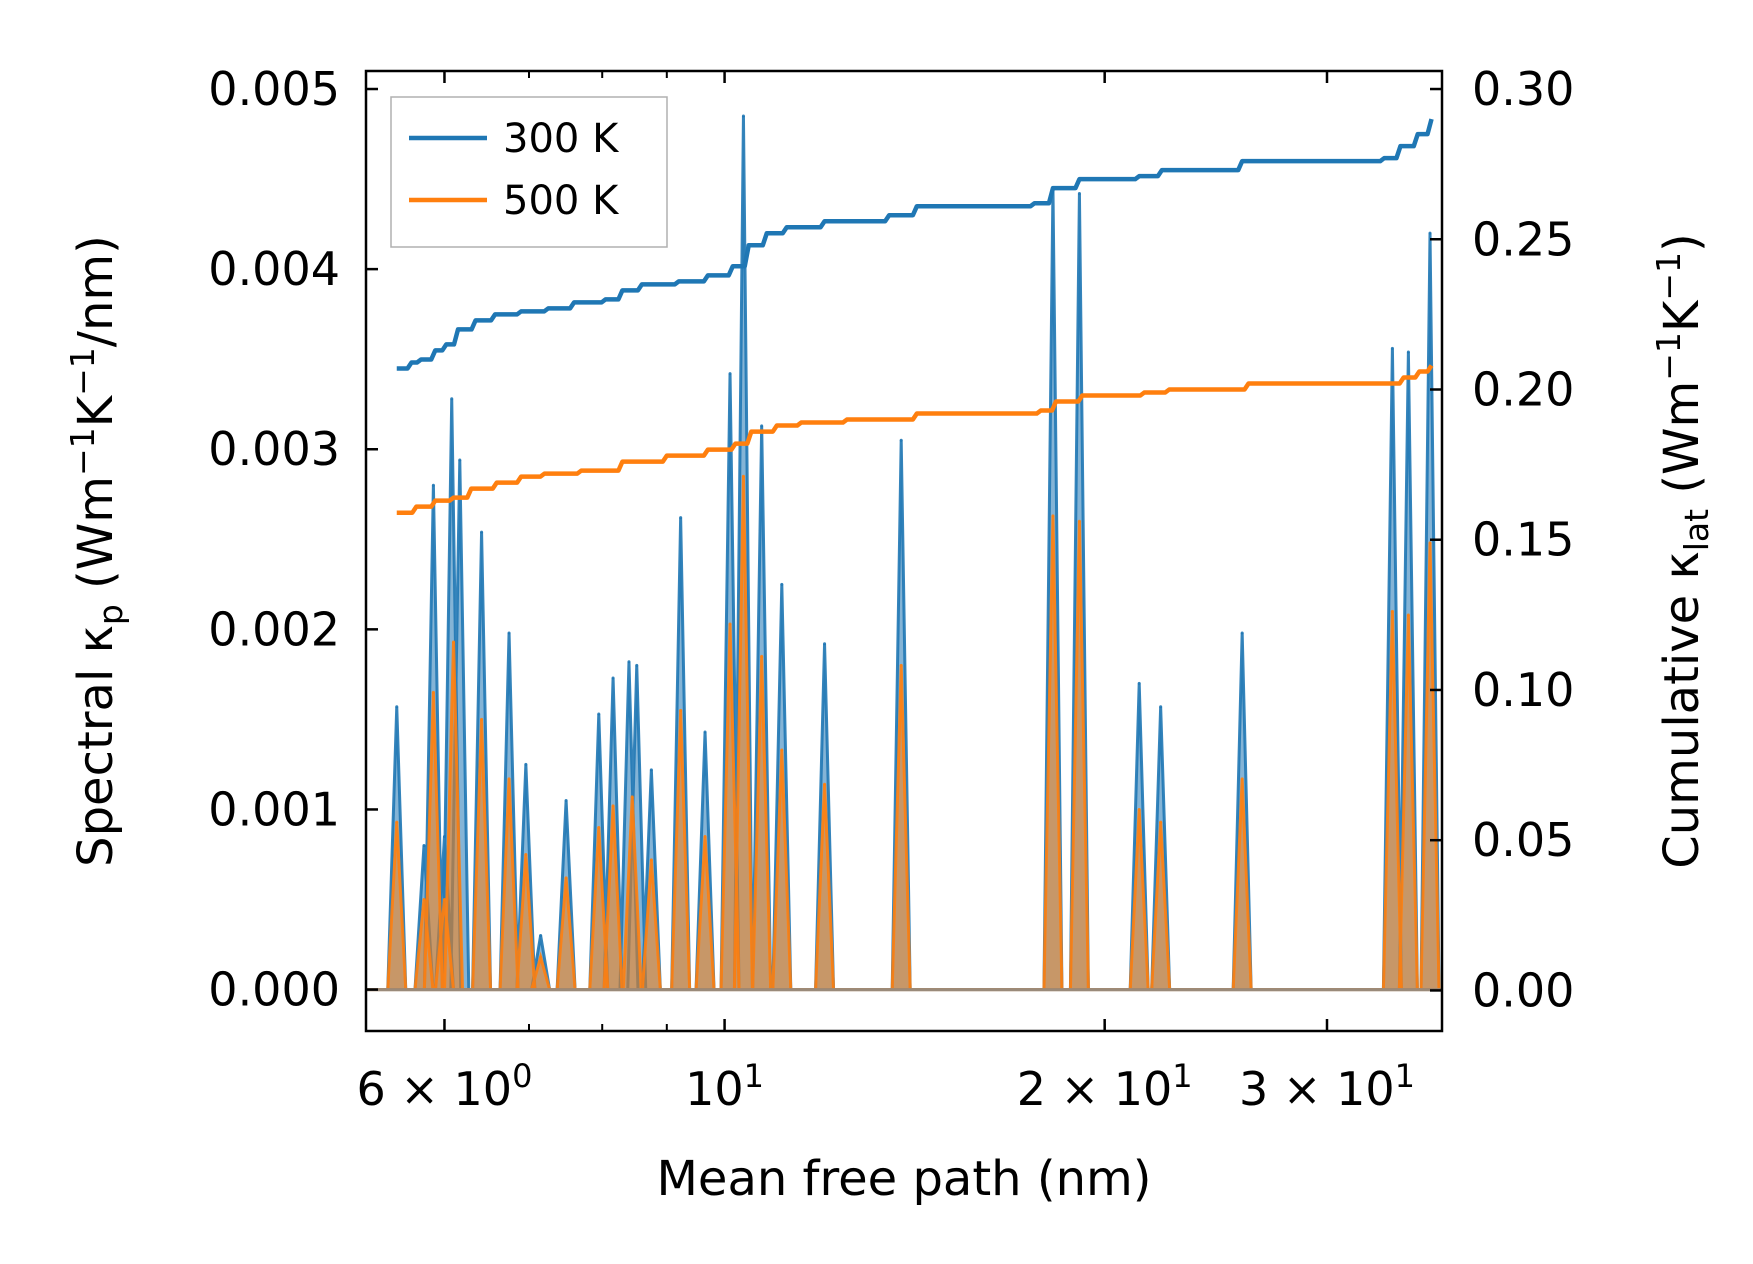 This screenshot has width=1753, height=1264. Describe the element at coordinates (1682, 242) in the screenshot. I see `y-right-unit-c: )` at that location.